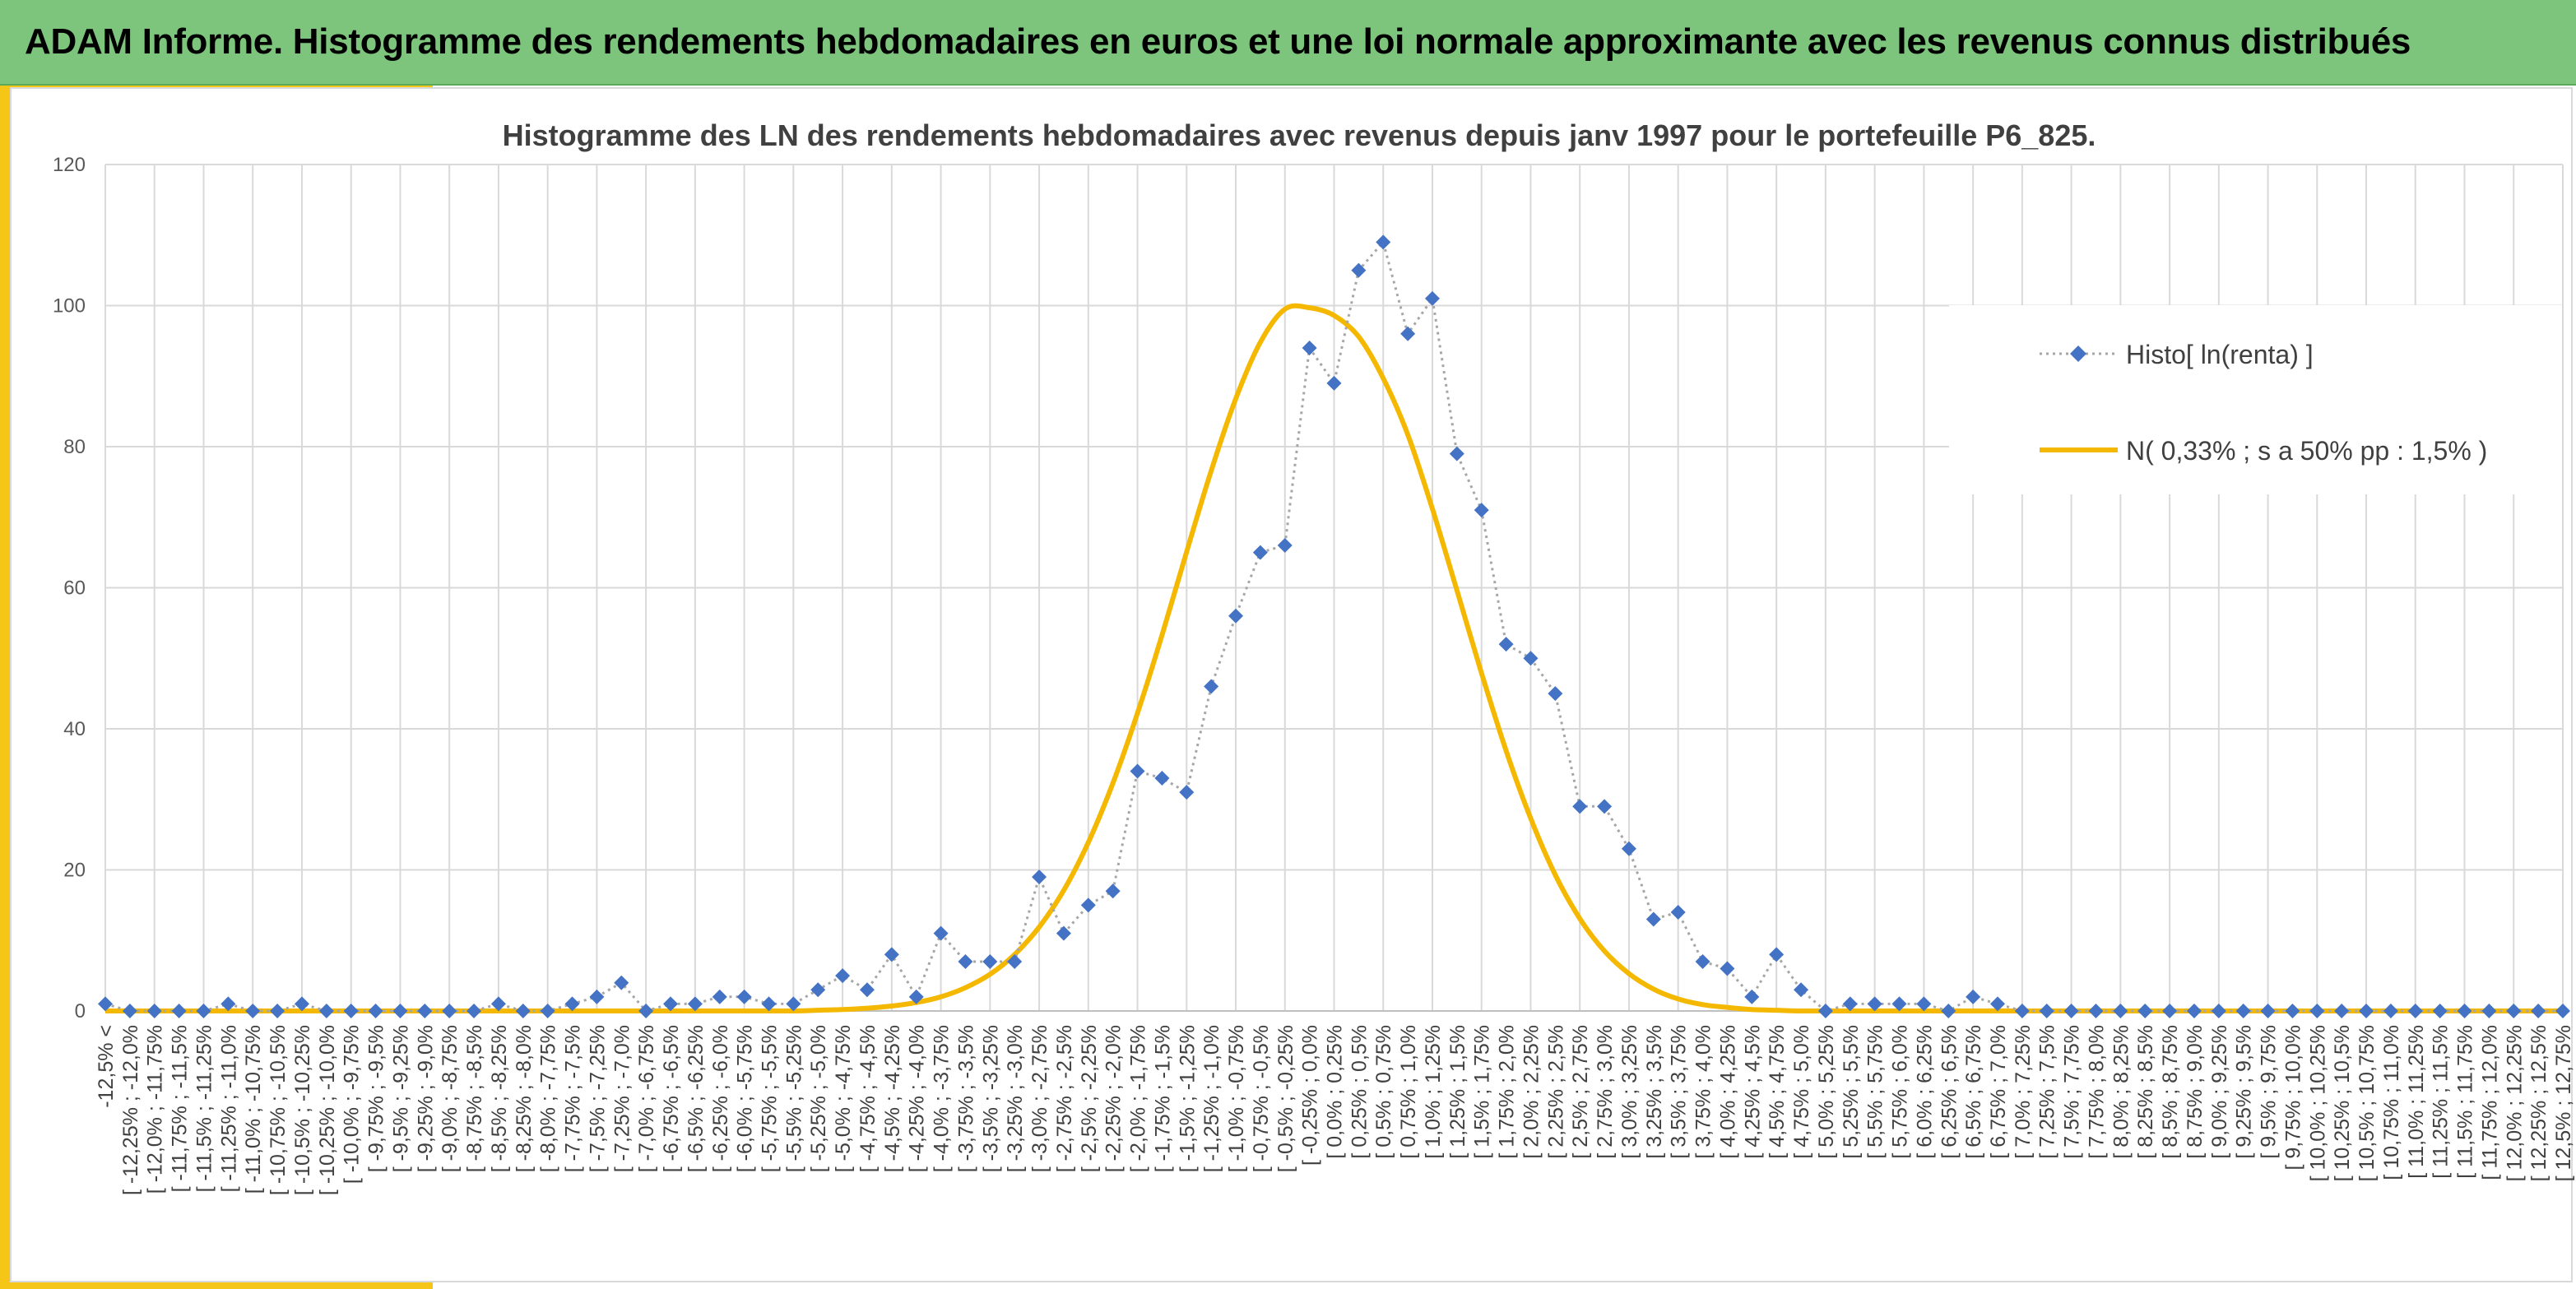  I want to click on x-tick-label: [ 7,0% ; 7,25%, so click(2024, 1092).